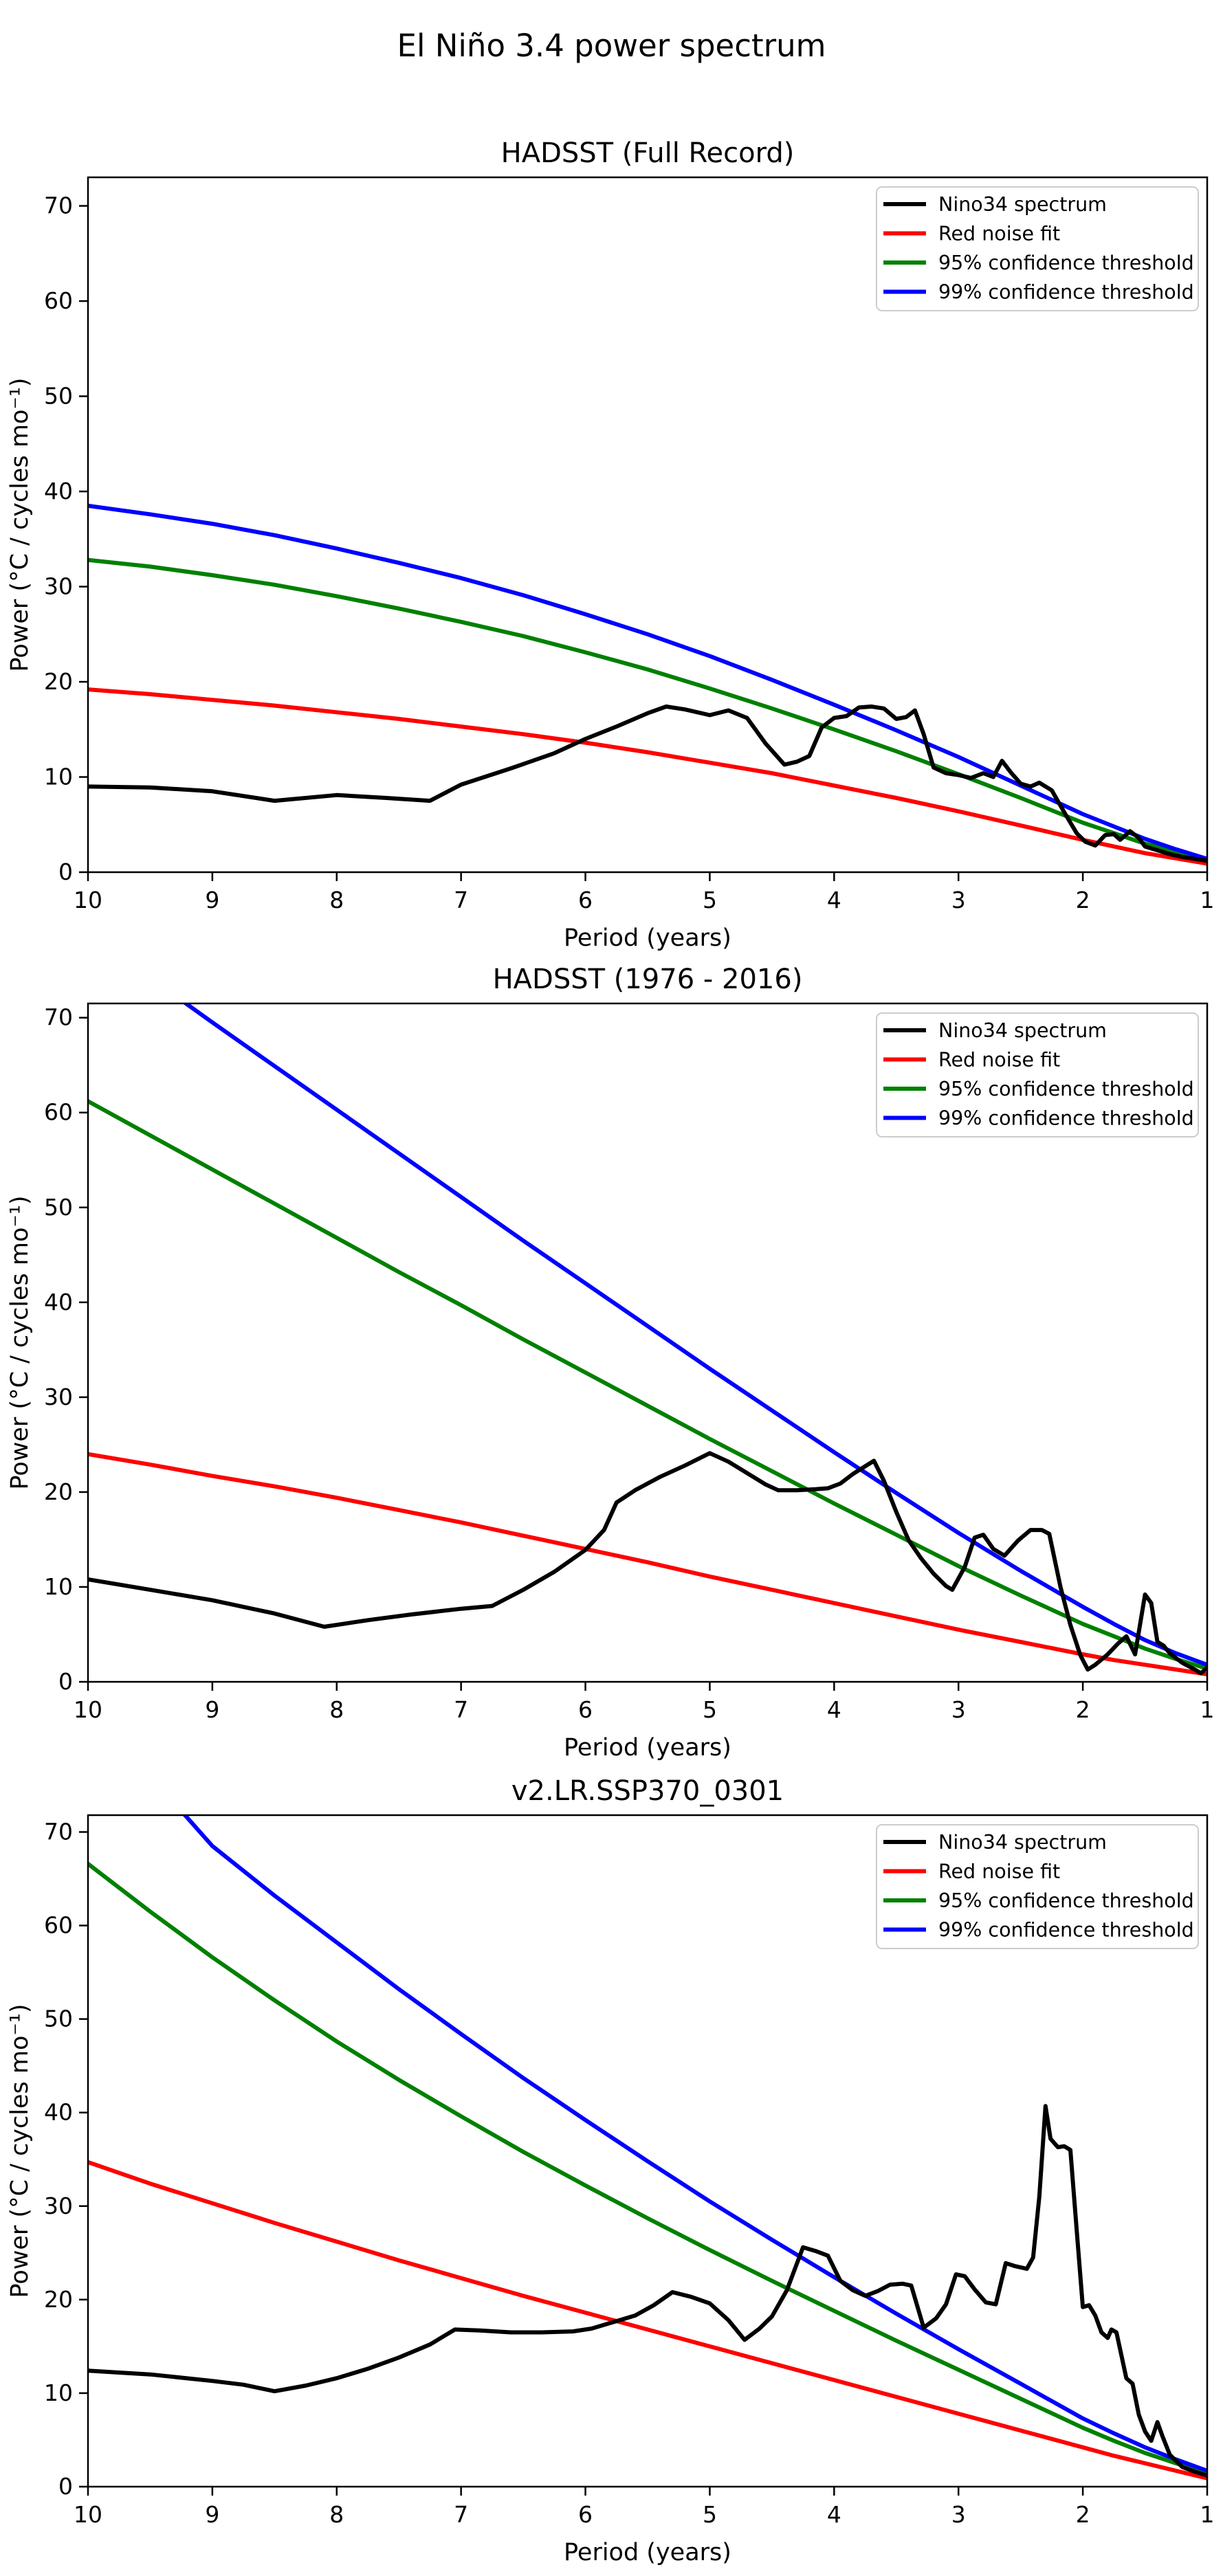 The height and width of the screenshot is (2576, 1223). I want to click on series-line-95-confidence-threshold, so click(647, 710).